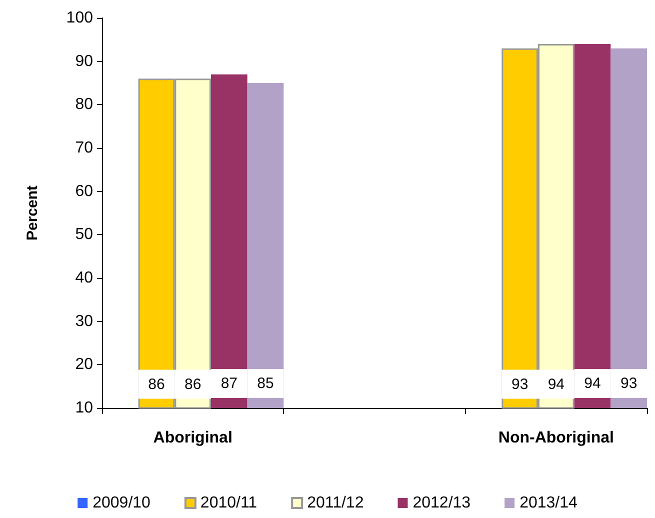 The image size is (655, 518). Describe the element at coordinates (84, 148) in the screenshot. I see `y-tick-label: 70` at that location.